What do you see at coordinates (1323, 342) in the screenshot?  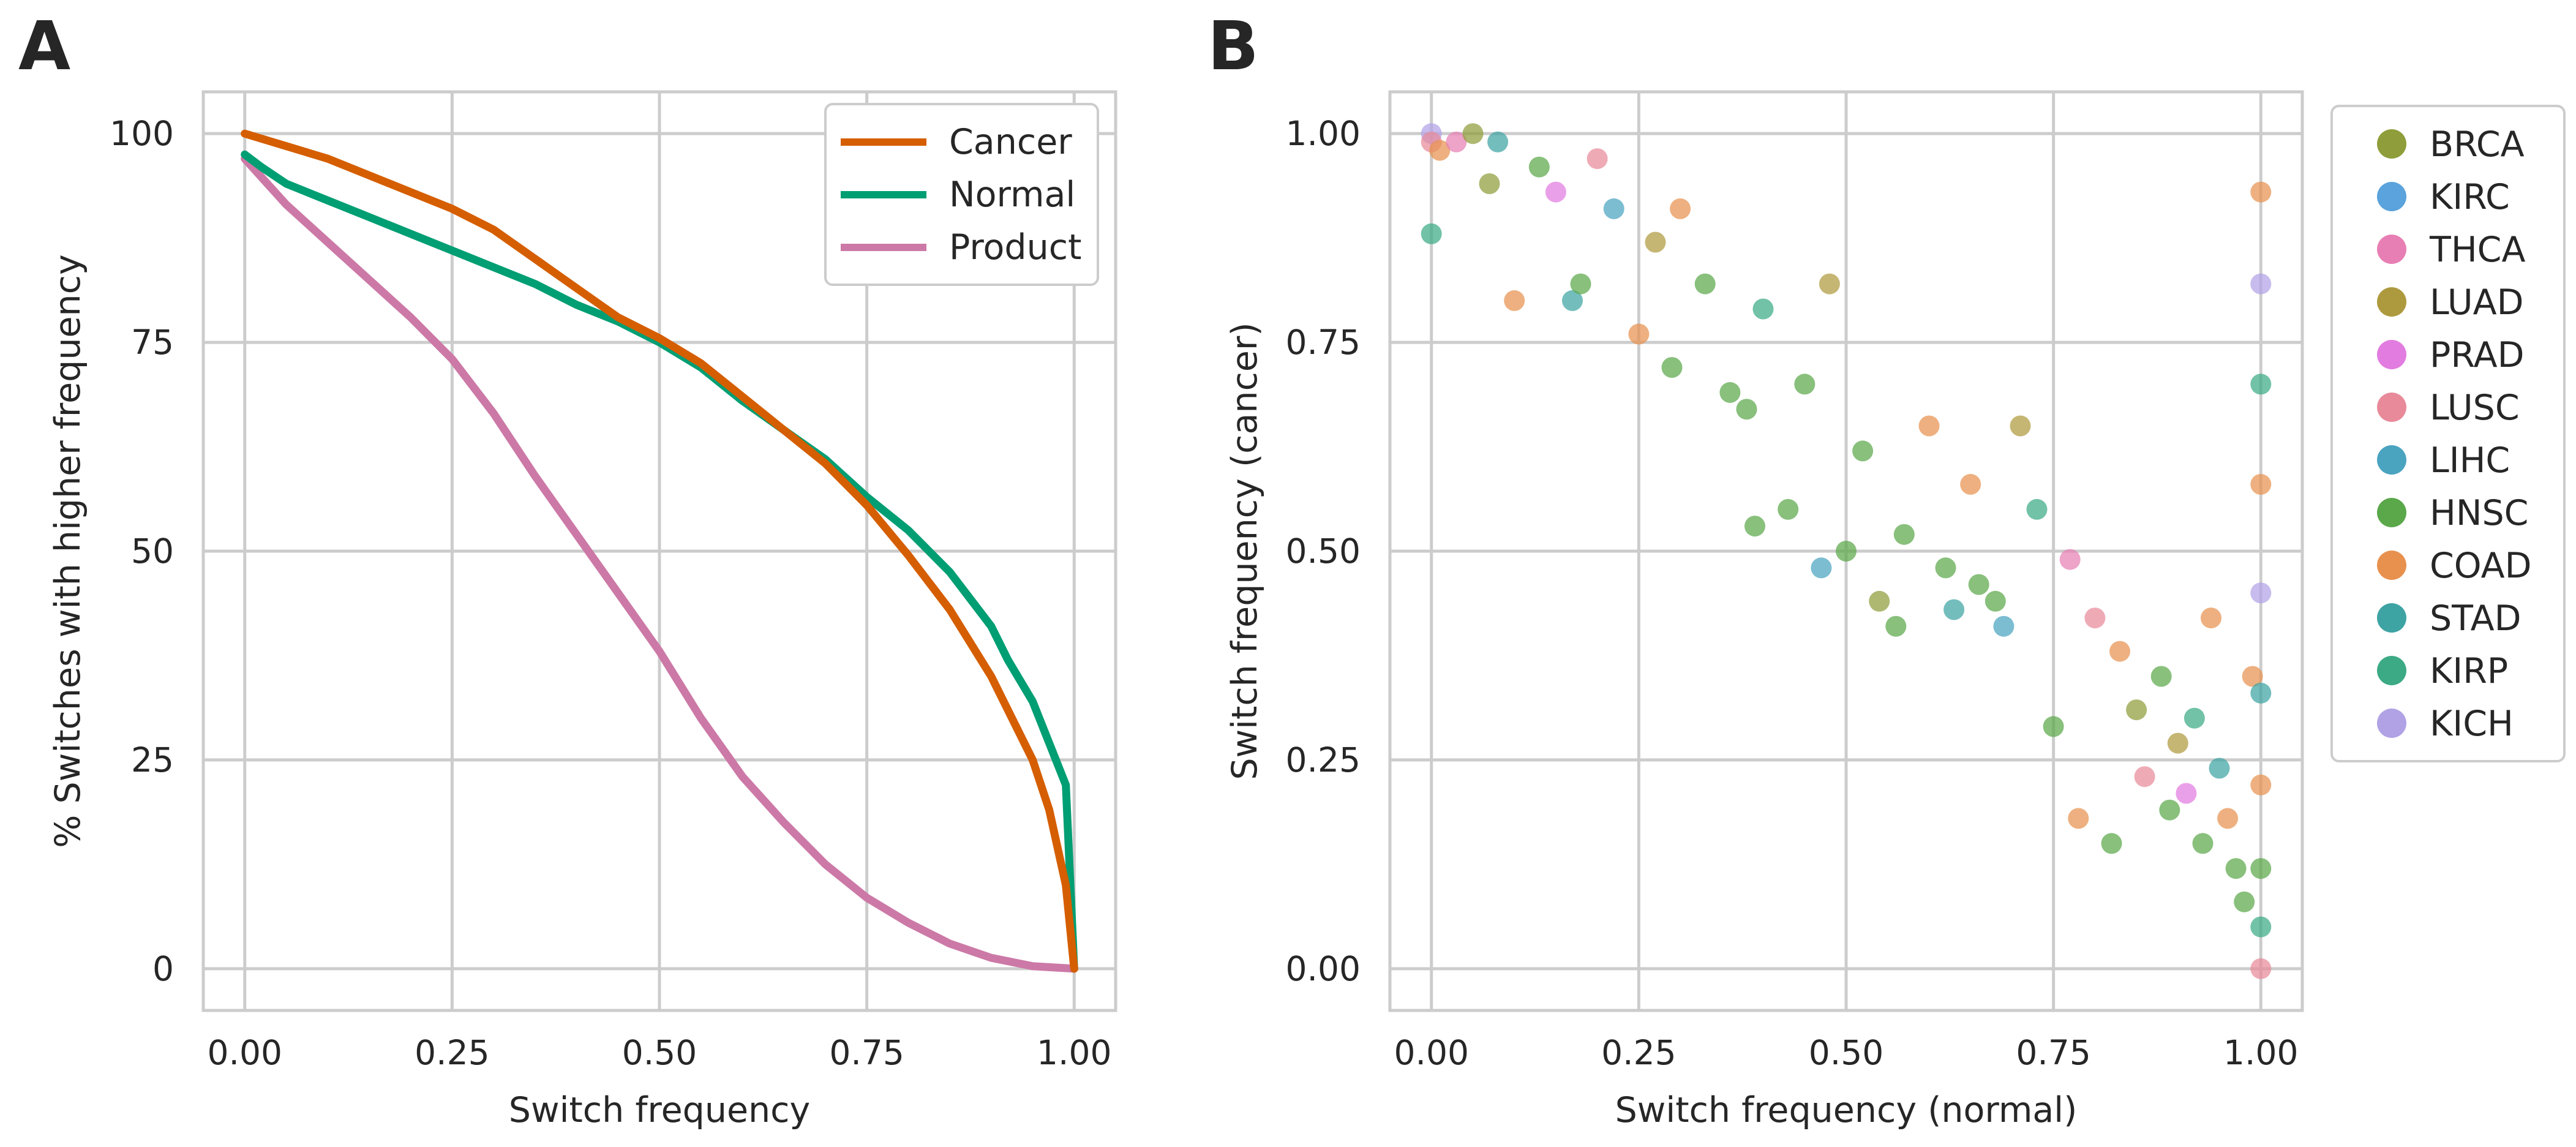 I see `y-tick-label: 0.75` at bounding box center [1323, 342].